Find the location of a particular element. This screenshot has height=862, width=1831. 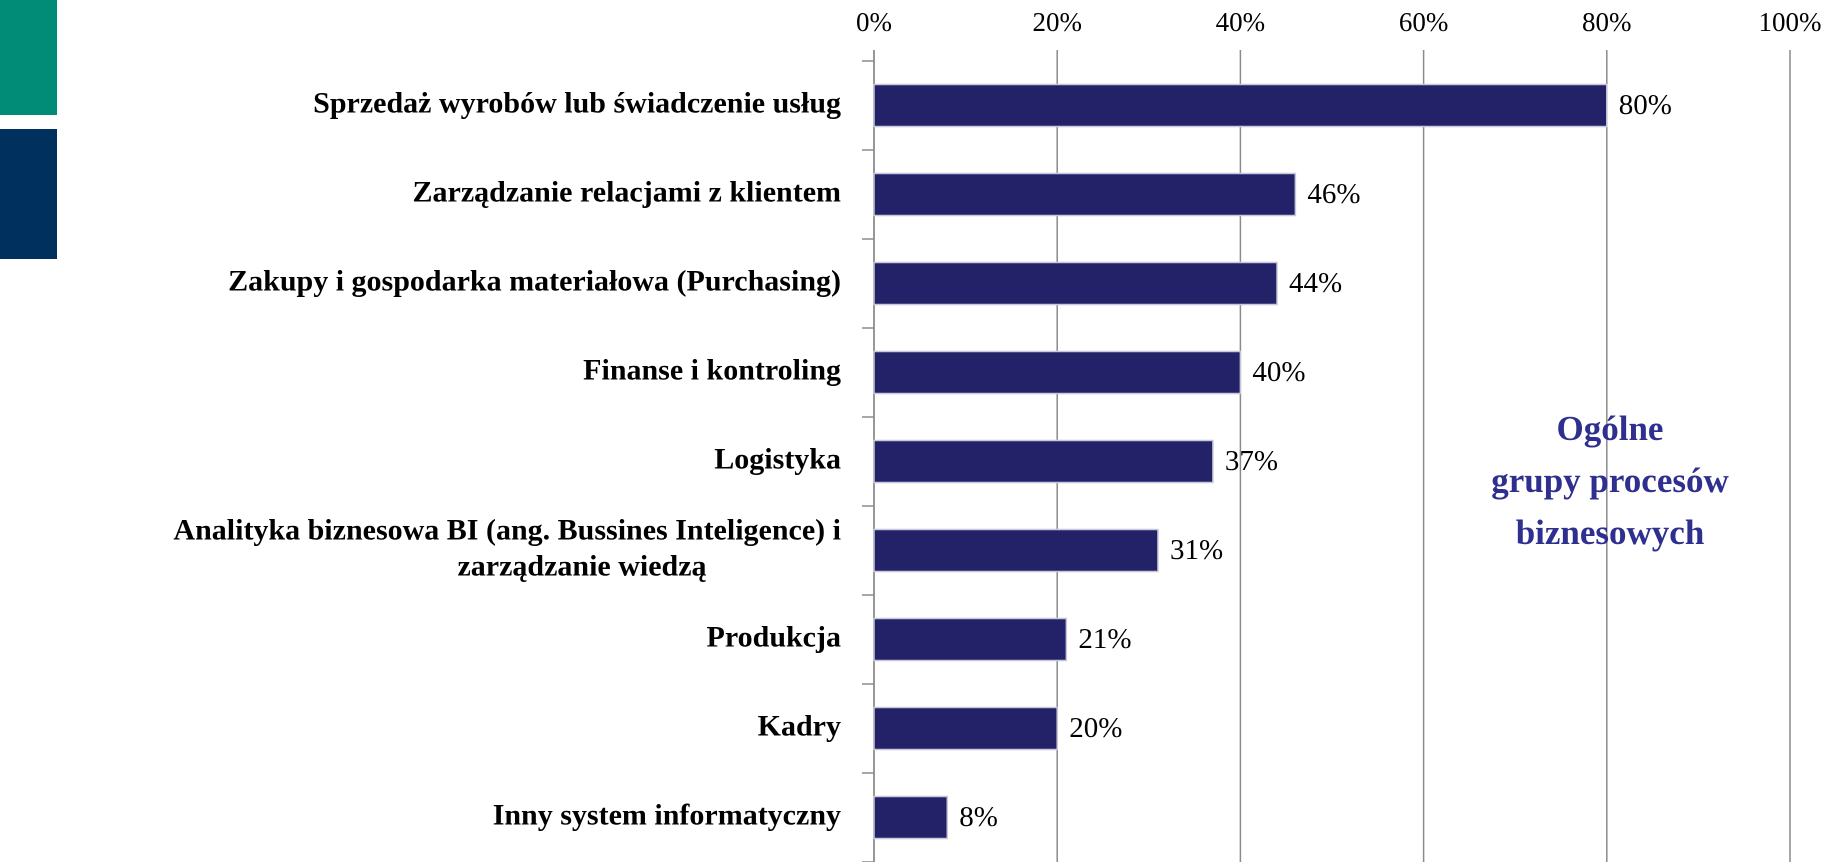

decor-blue is located at coordinates (28, 194).